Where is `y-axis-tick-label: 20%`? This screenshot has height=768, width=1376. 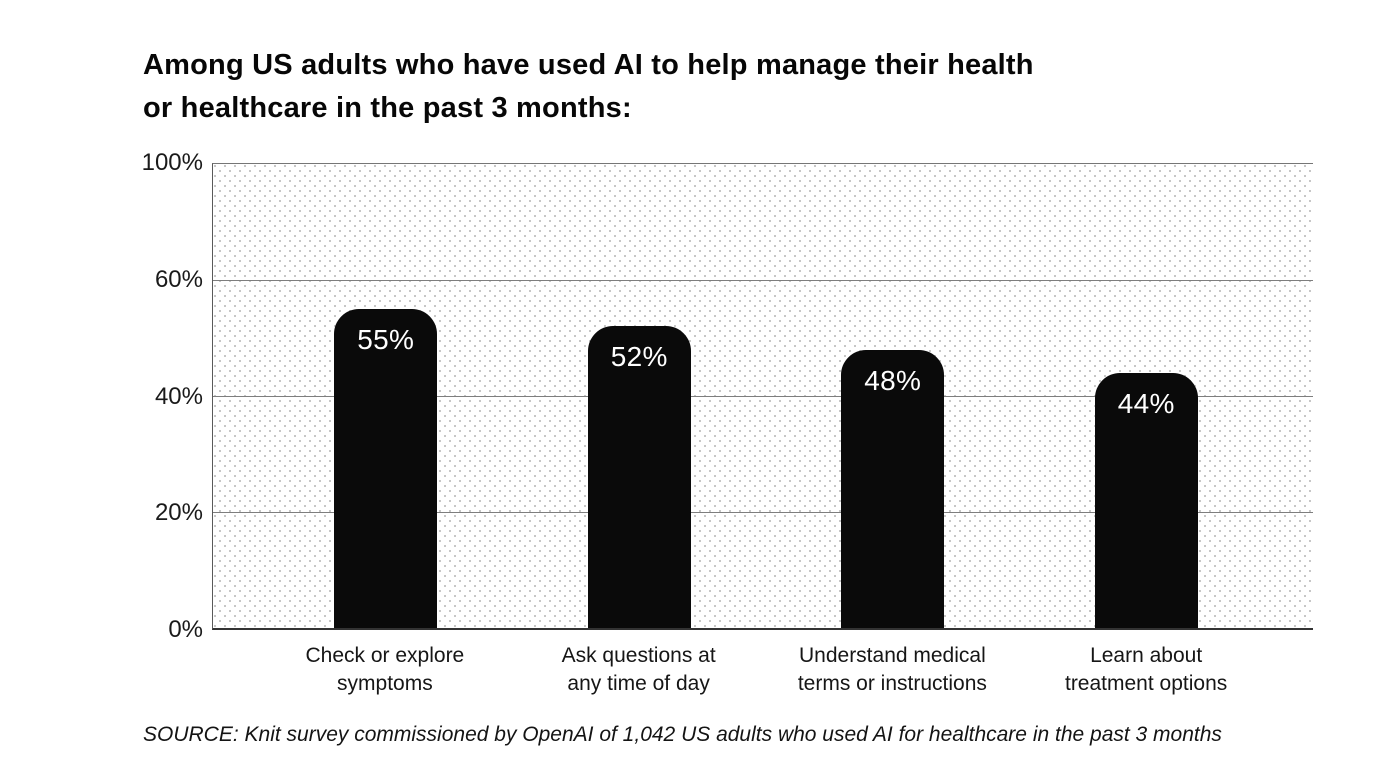 y-axis-tick-label: 20% is located at coordinates (178, 513).